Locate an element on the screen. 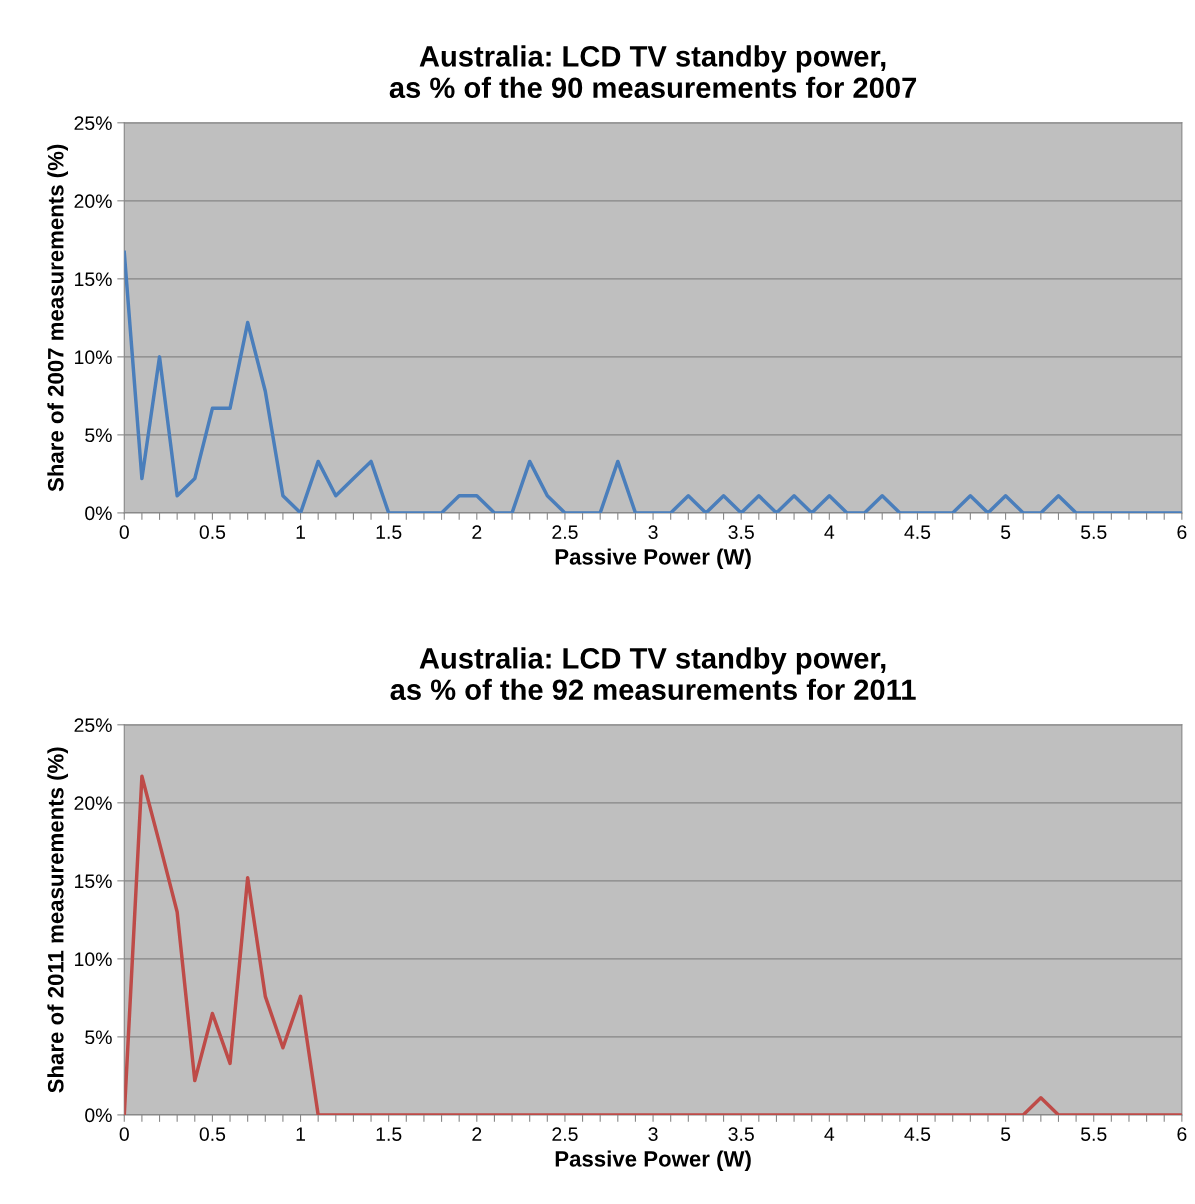 The width and height of the screenshot is (1195, 1204). chart-title: Australia: LCD TV standby power, as % of the 92 measurements for 2011 is located at coordinates (653, 674).